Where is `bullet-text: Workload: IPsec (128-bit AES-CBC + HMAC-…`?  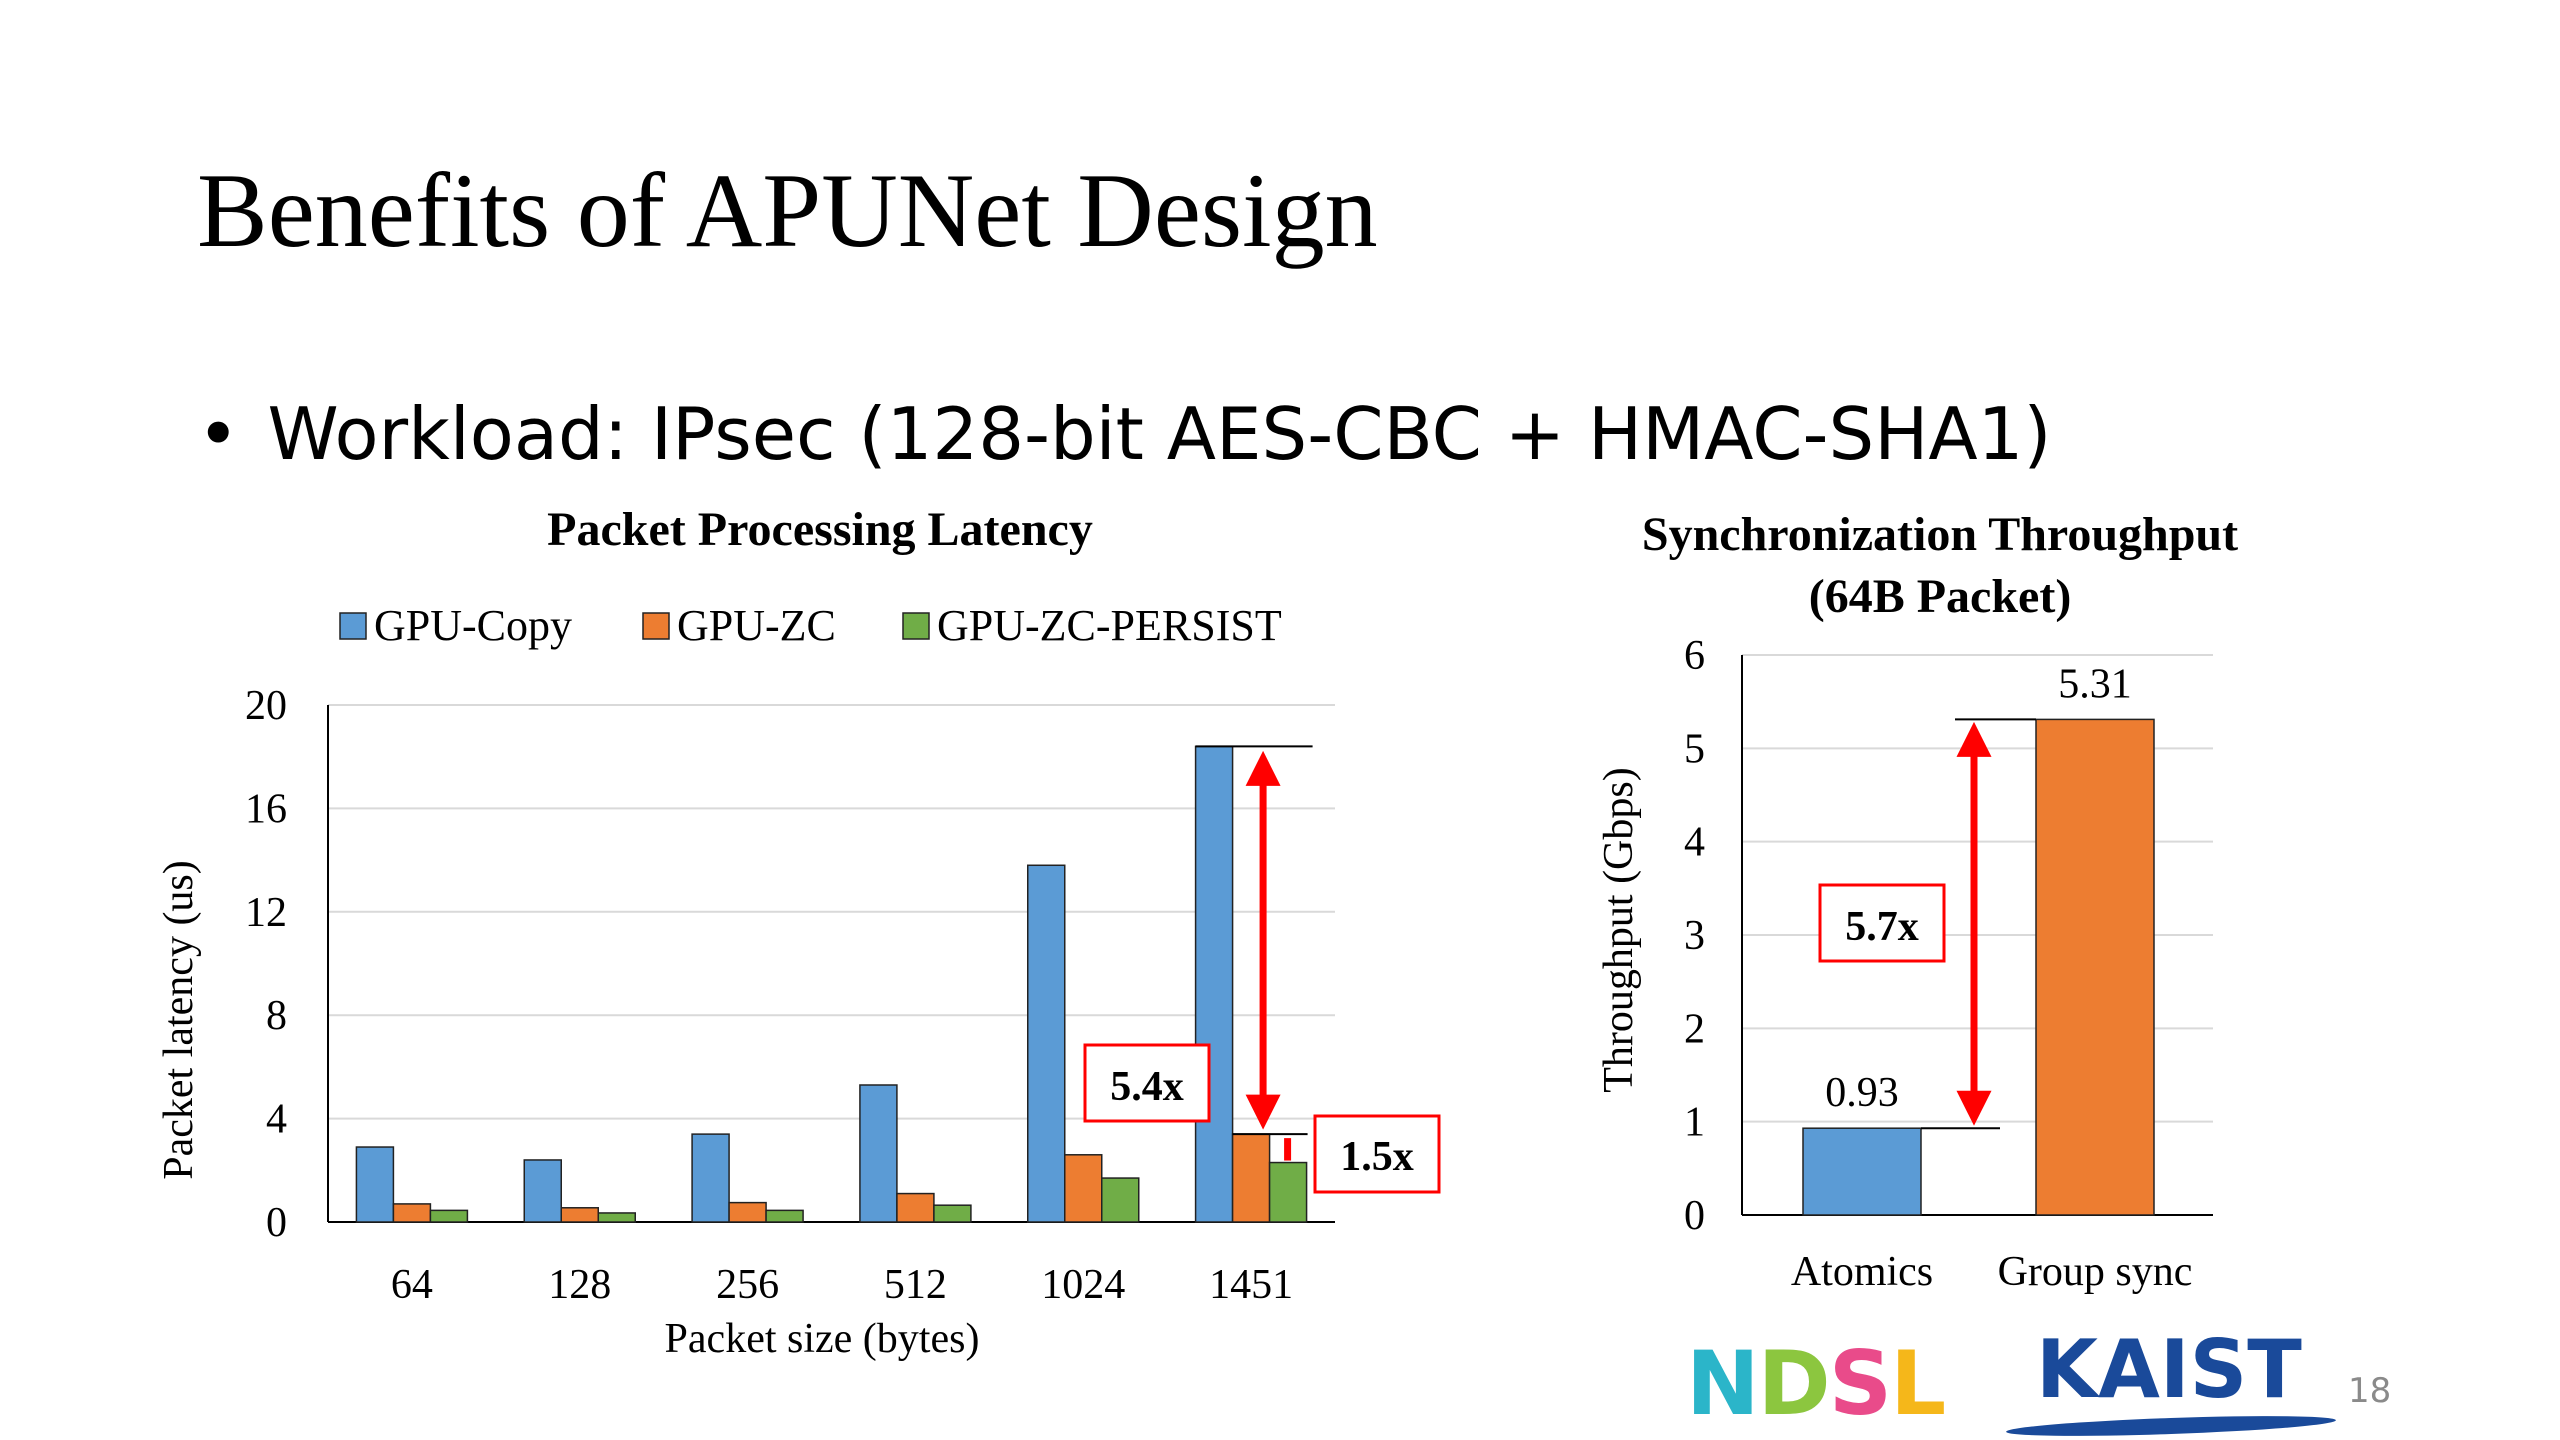
bullet-text: Workload: IPsec (128-bit AES-CBC + HMAC-… is located at coordinates (1159, 434).